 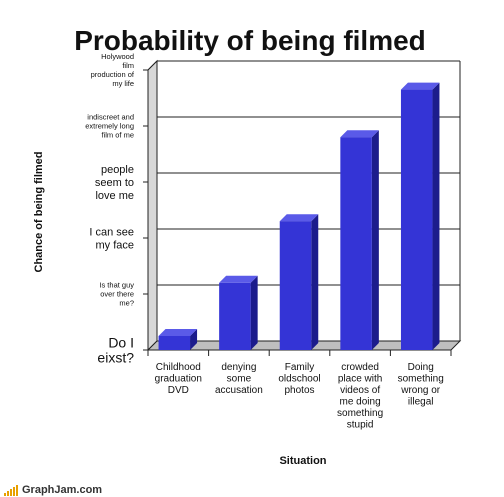 I want to click on y-tick-label: people seem to love me, so click(x=114, y=183).